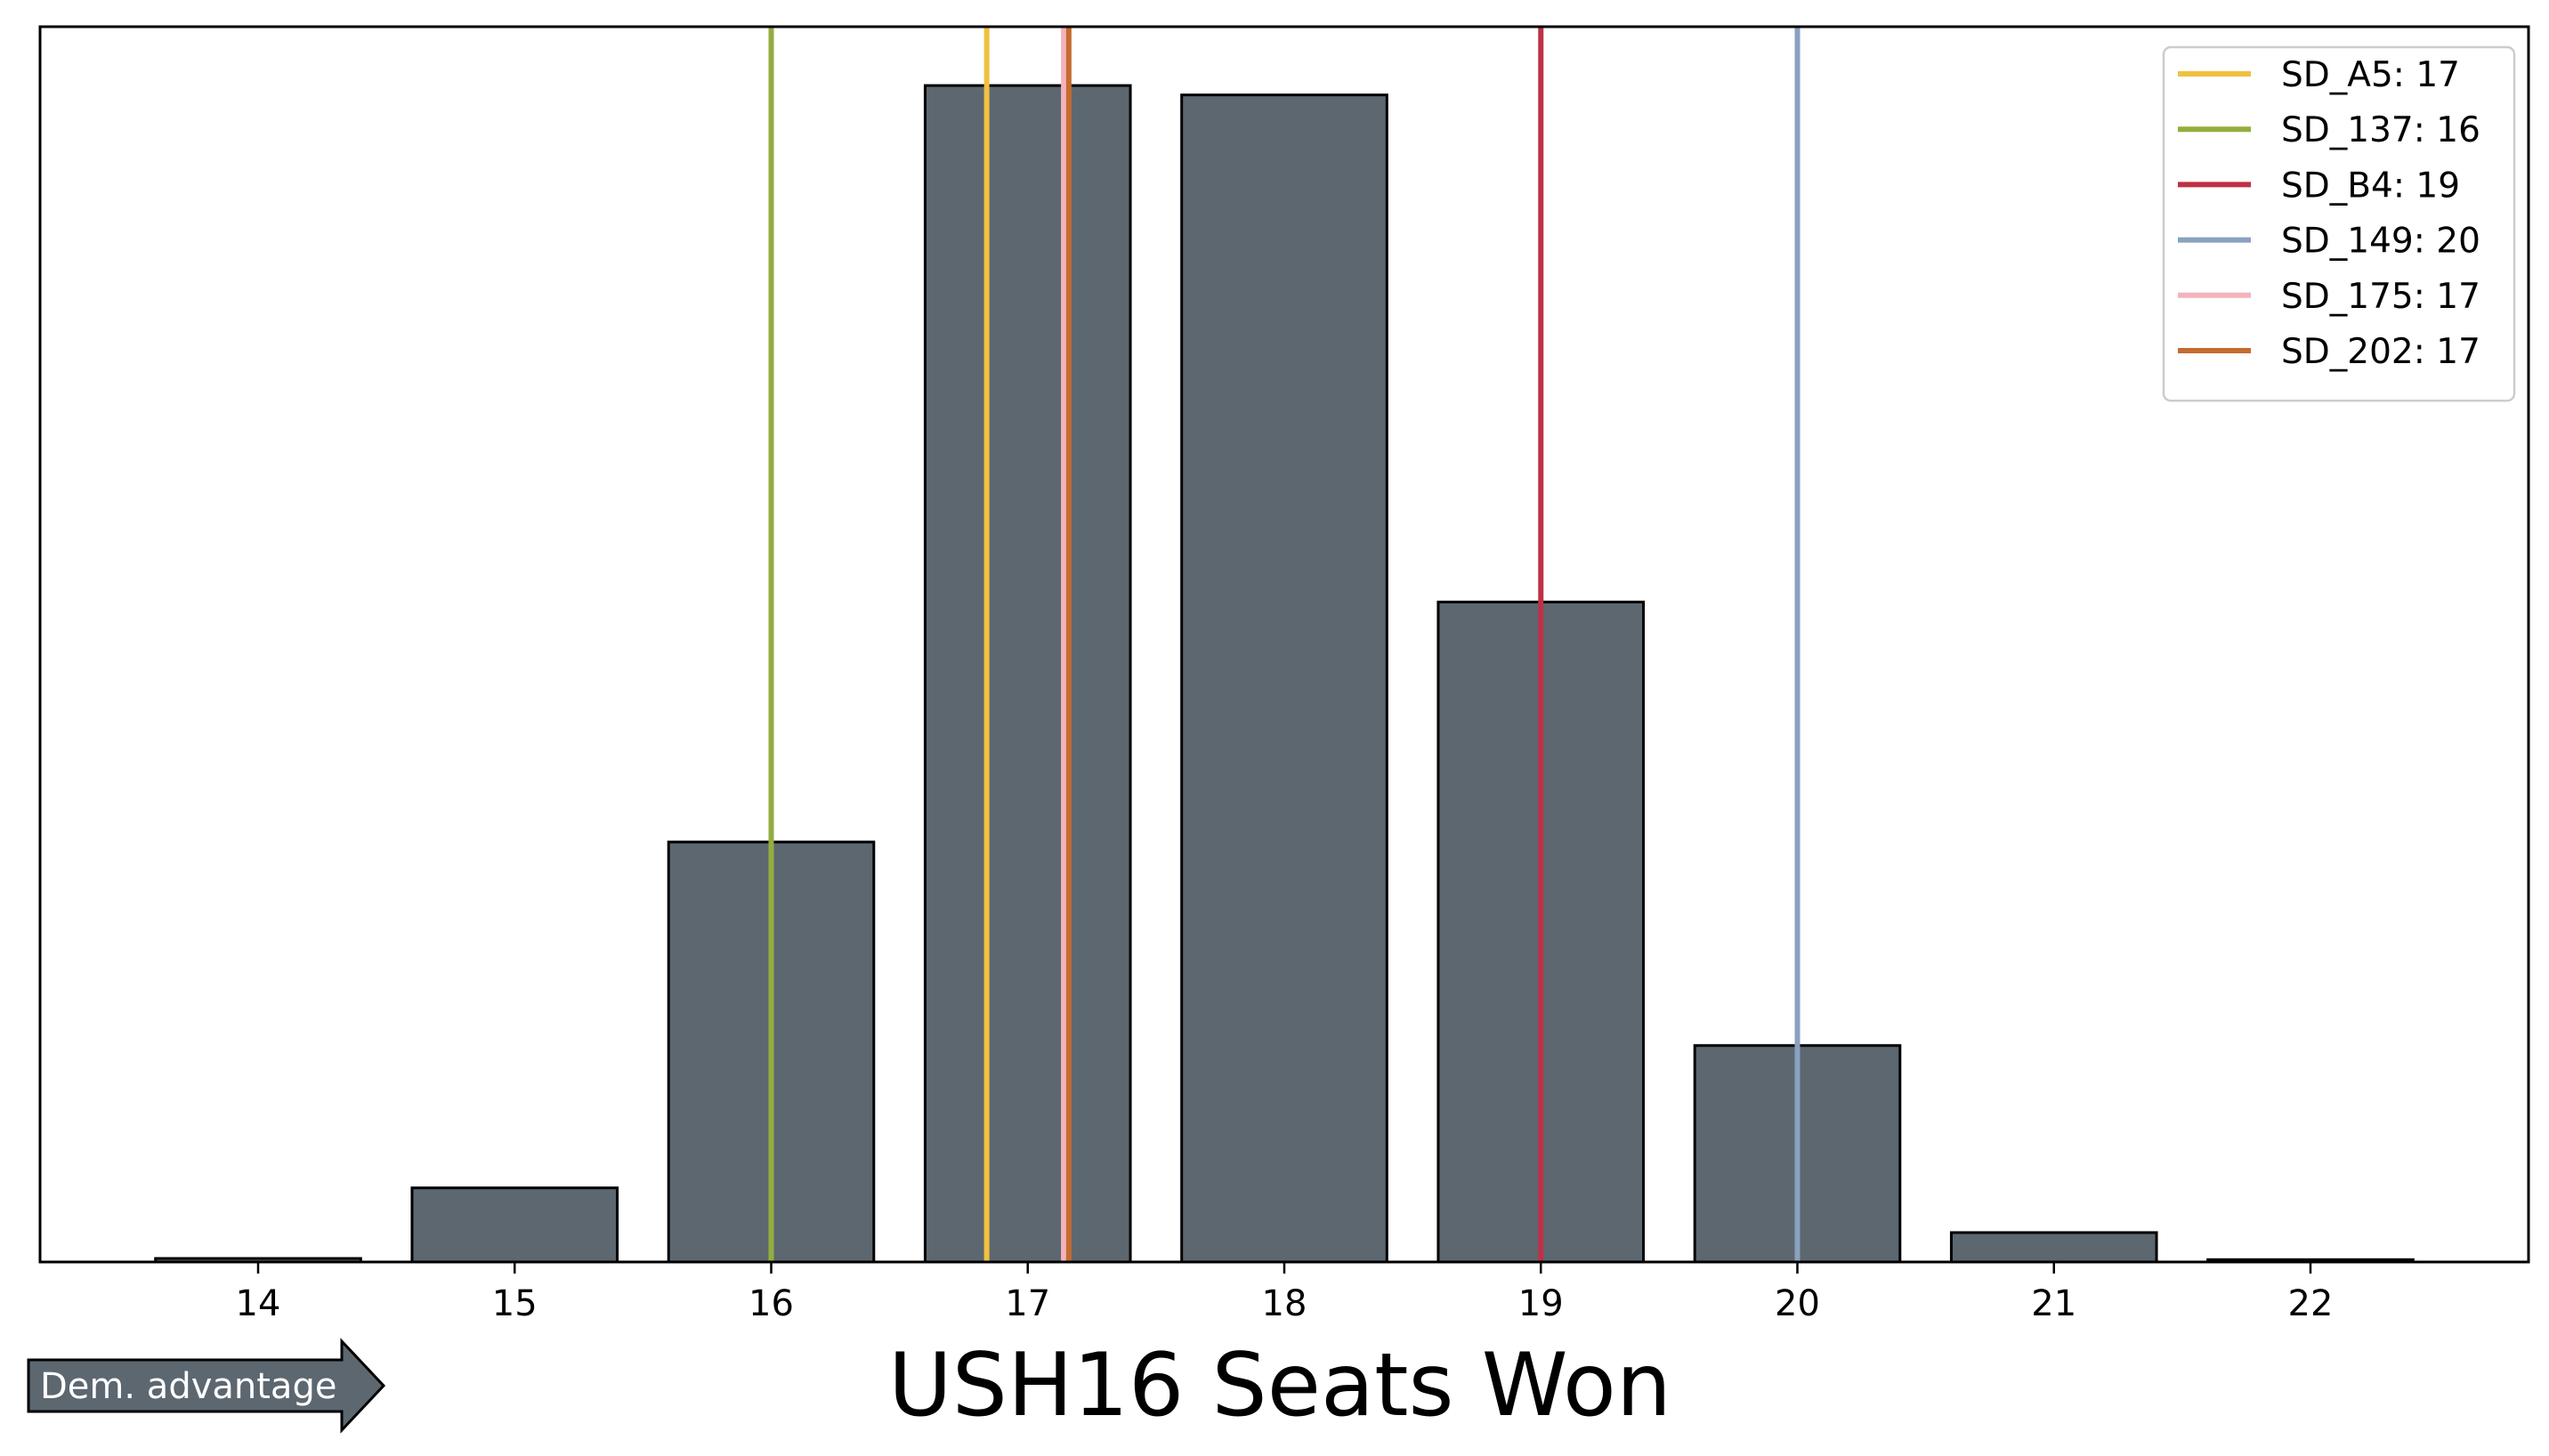  Describe the element at coordinates (188, 1386) in the screenshot. I see `dem-advantage-label: Dem. advantage` at that location.